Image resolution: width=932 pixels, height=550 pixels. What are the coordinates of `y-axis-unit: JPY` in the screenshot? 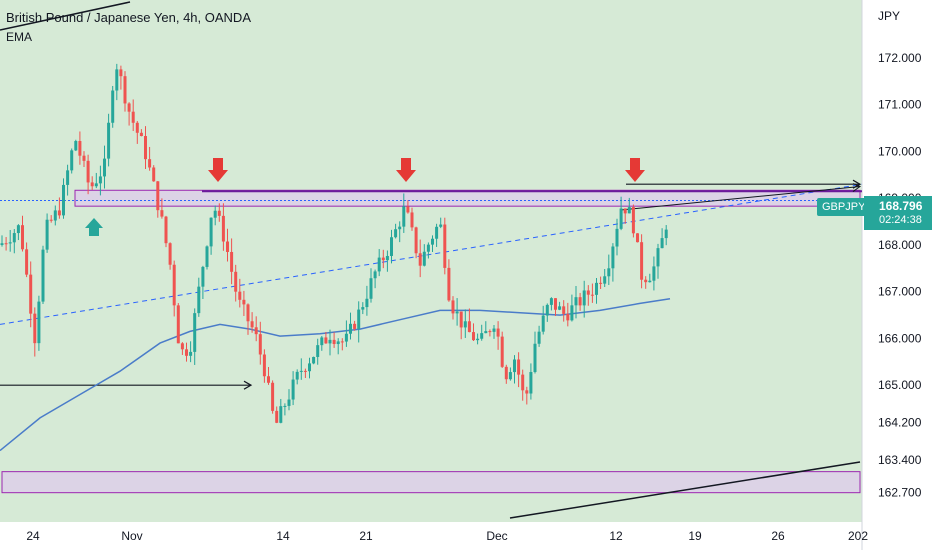 It's located at (889, 16).